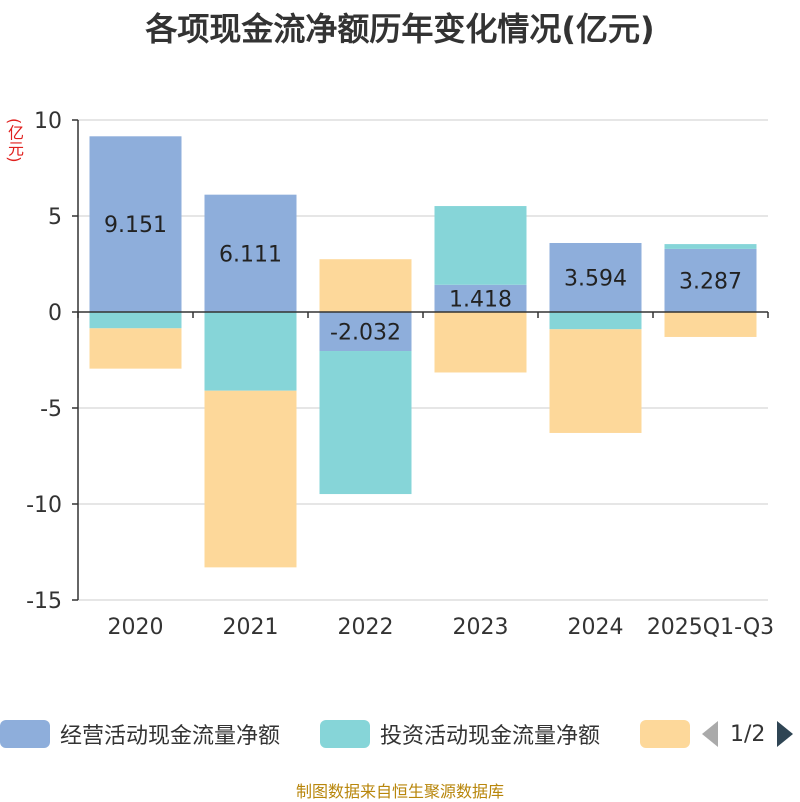 The image size is (800, 802). Describe the element at coordinates (251, 627) in the screenshot. I see `x-tick-label: 2021` at that location.